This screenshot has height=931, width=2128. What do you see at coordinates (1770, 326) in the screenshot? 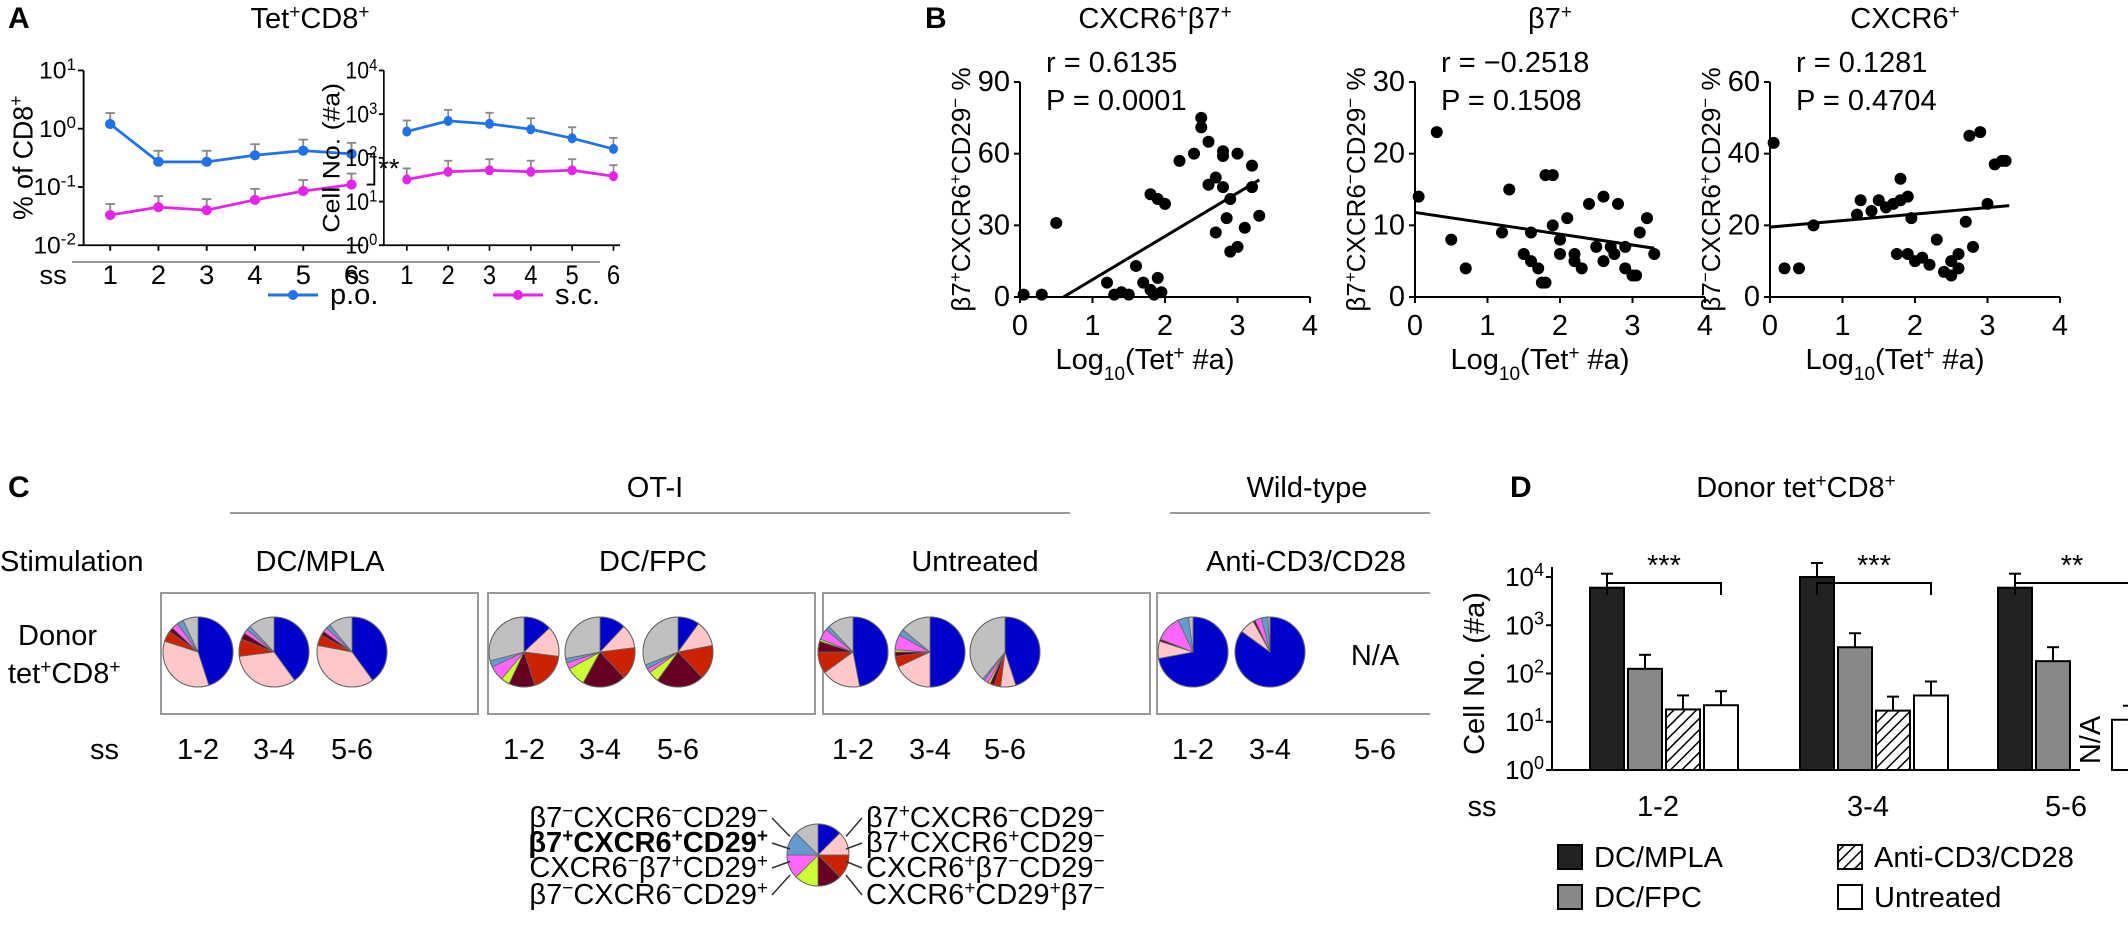
I see `x-tick-label: 0` at bounding box center [1770, 326].